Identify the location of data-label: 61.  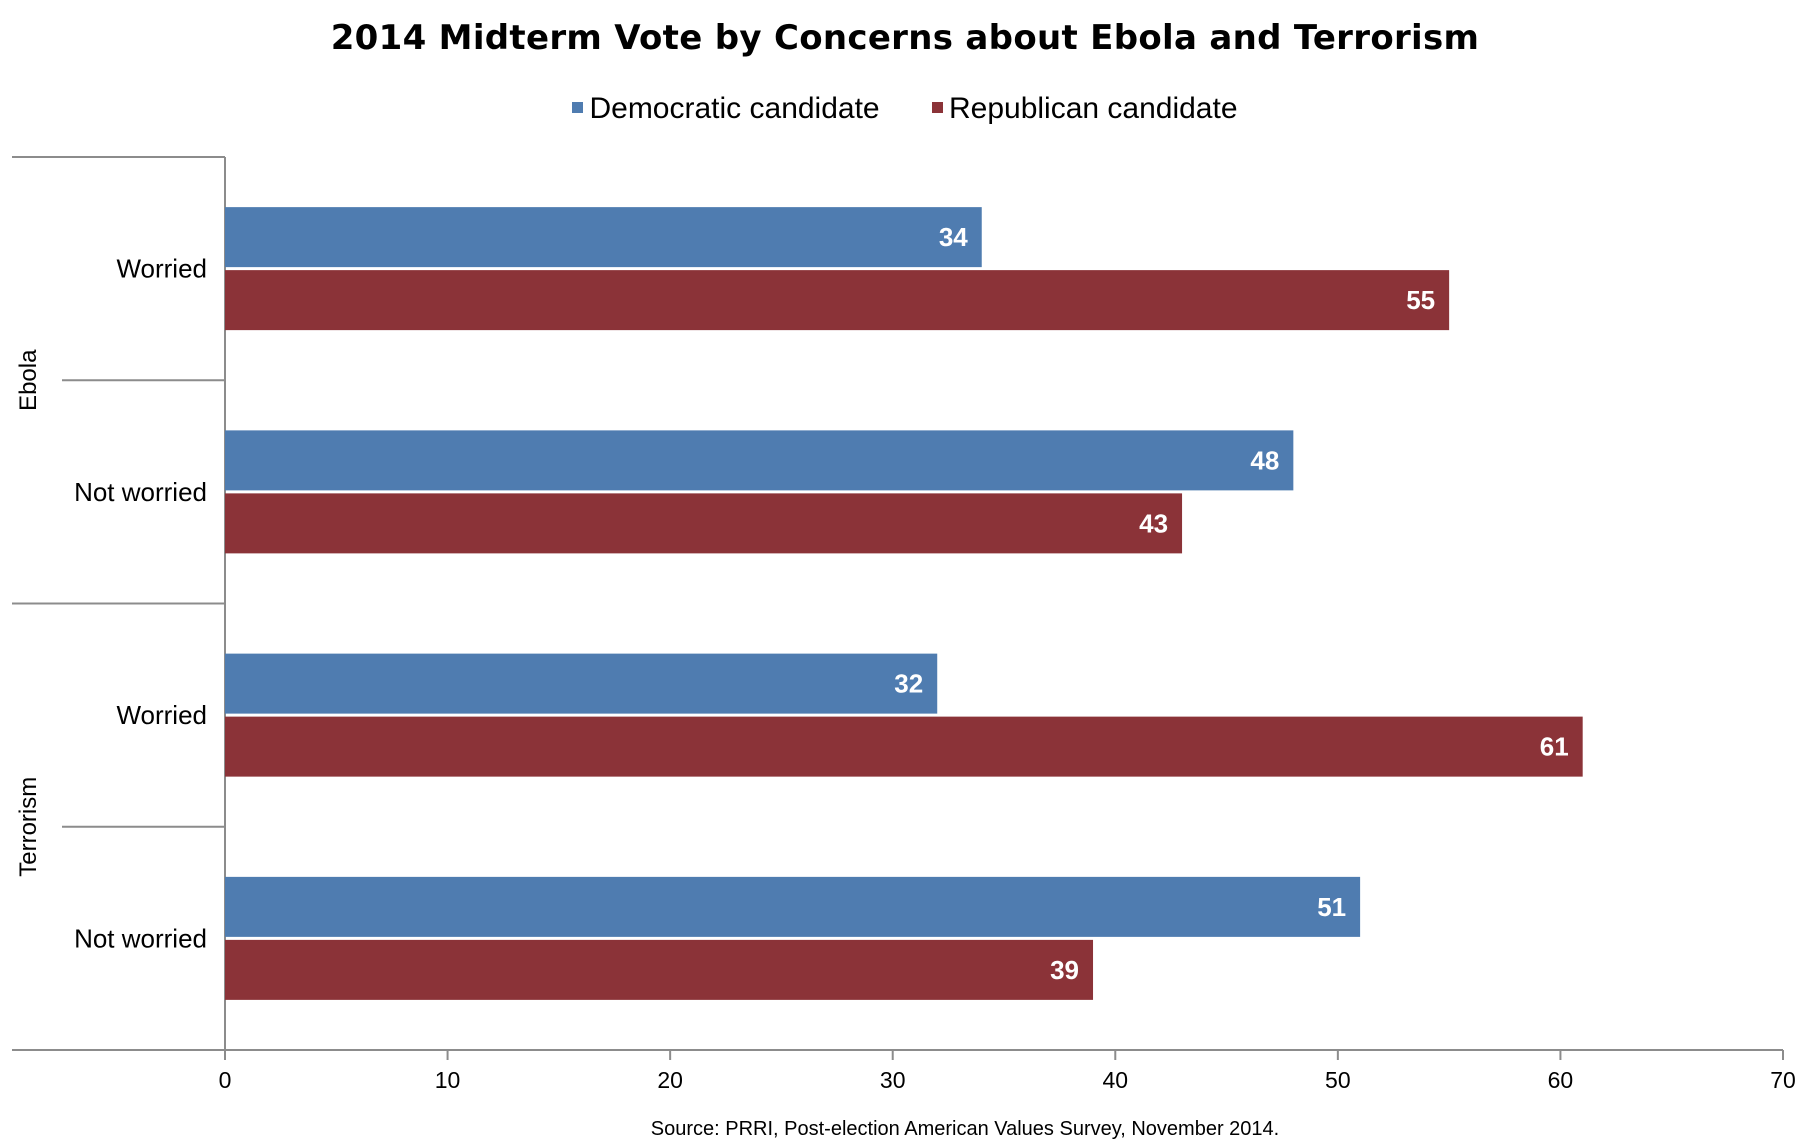
(1554, 747).